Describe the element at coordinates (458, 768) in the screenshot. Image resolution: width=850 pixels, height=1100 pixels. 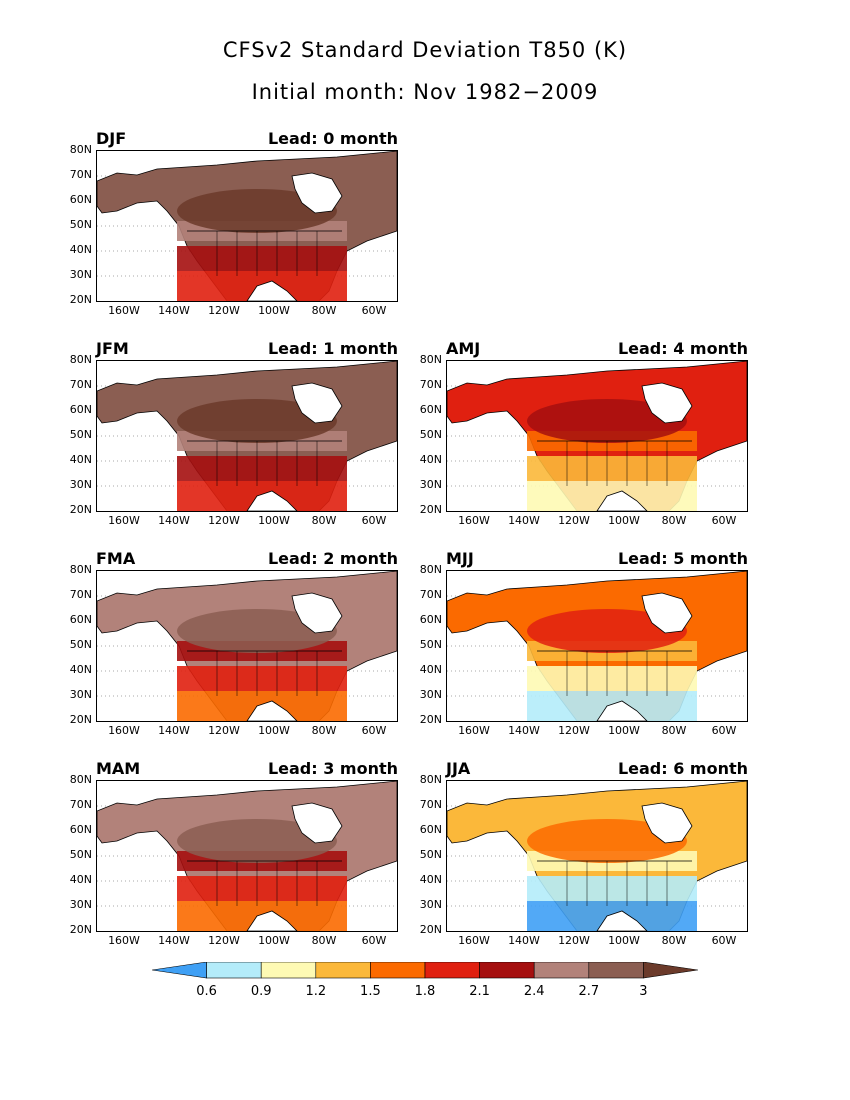
I see `season-label: JJA` at that location.